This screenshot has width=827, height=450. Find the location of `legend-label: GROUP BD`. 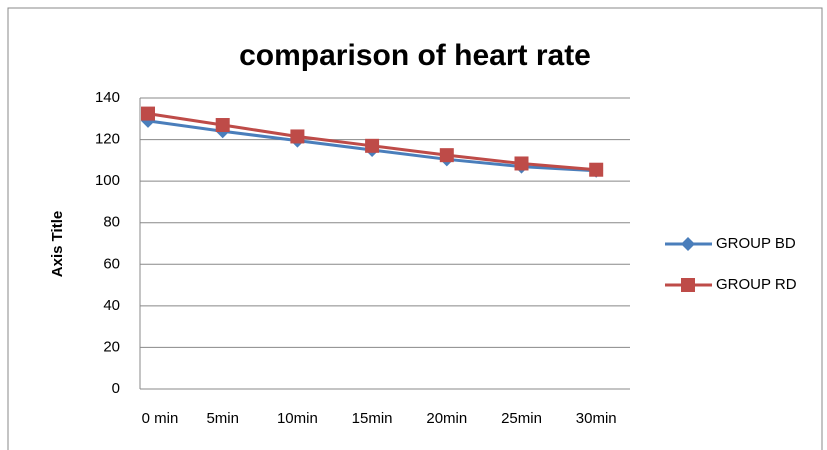

legend-label: GROUP BD is located at coordinates (756, 243).